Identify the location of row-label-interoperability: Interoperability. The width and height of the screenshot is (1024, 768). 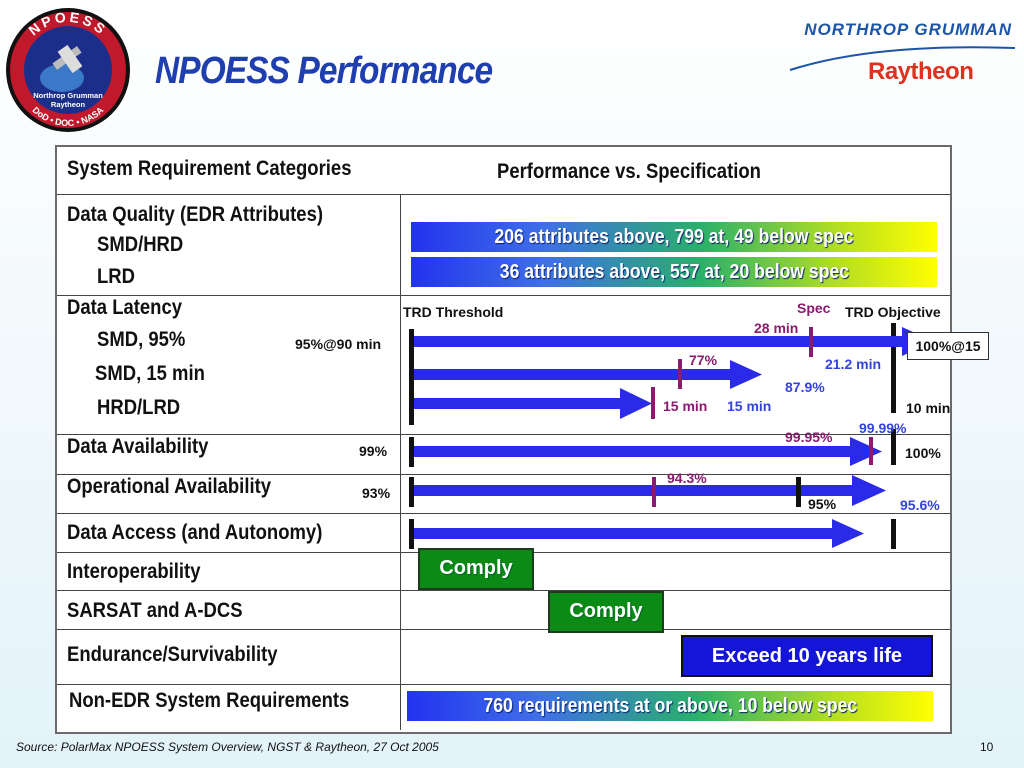
(134, 571).